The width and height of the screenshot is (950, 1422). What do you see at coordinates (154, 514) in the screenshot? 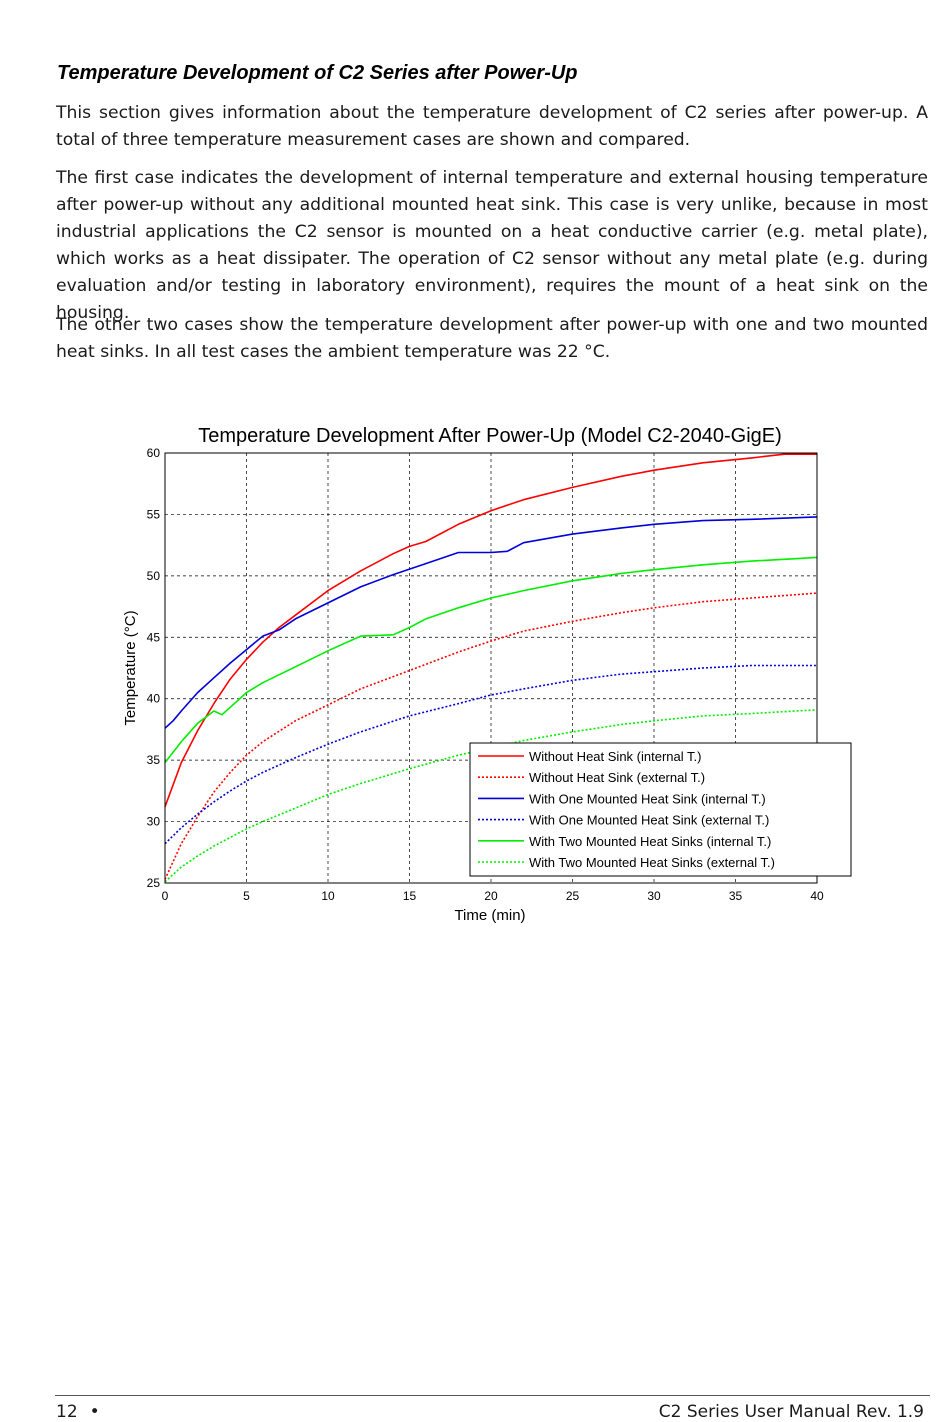
I see `y-tick-label: 55` at bounding box center [154, 514].